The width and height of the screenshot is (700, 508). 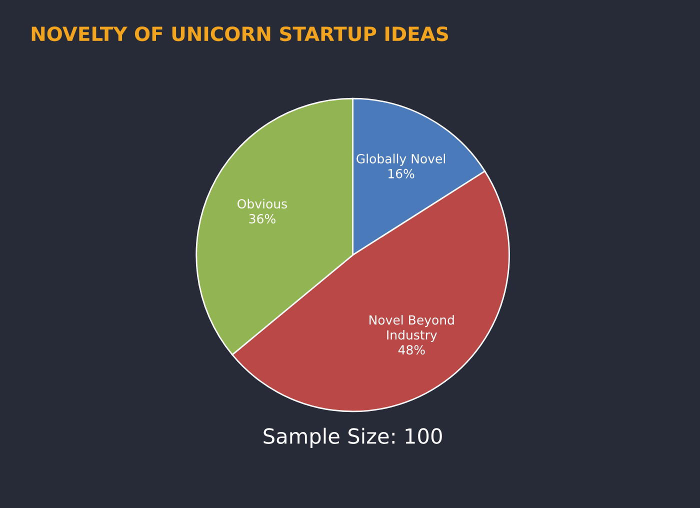 What do you see at coordinates (411, 350) in the screenshot?
I see `data-label: 48%` at bounding box center [411, 350].